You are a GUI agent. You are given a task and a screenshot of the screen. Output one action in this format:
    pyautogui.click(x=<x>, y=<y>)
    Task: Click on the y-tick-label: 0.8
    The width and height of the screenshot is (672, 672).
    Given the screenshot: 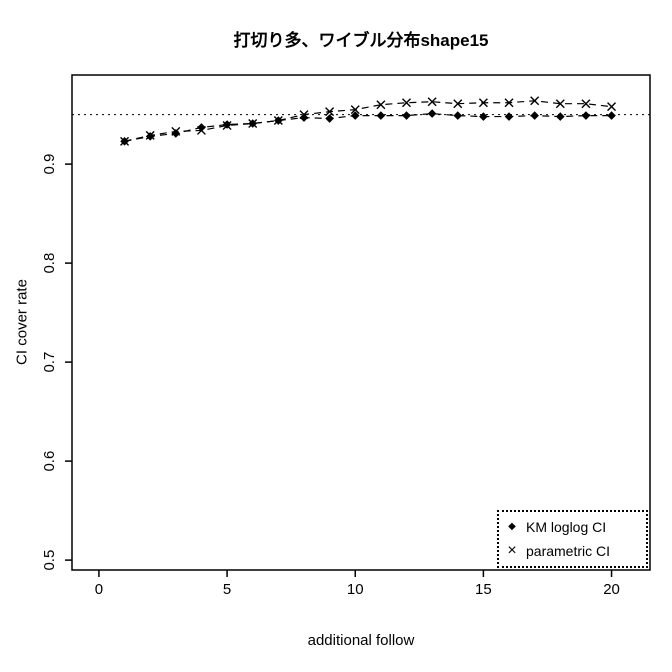 What is the action you would take?
    pyautogui.click(x=49, y=263)
    